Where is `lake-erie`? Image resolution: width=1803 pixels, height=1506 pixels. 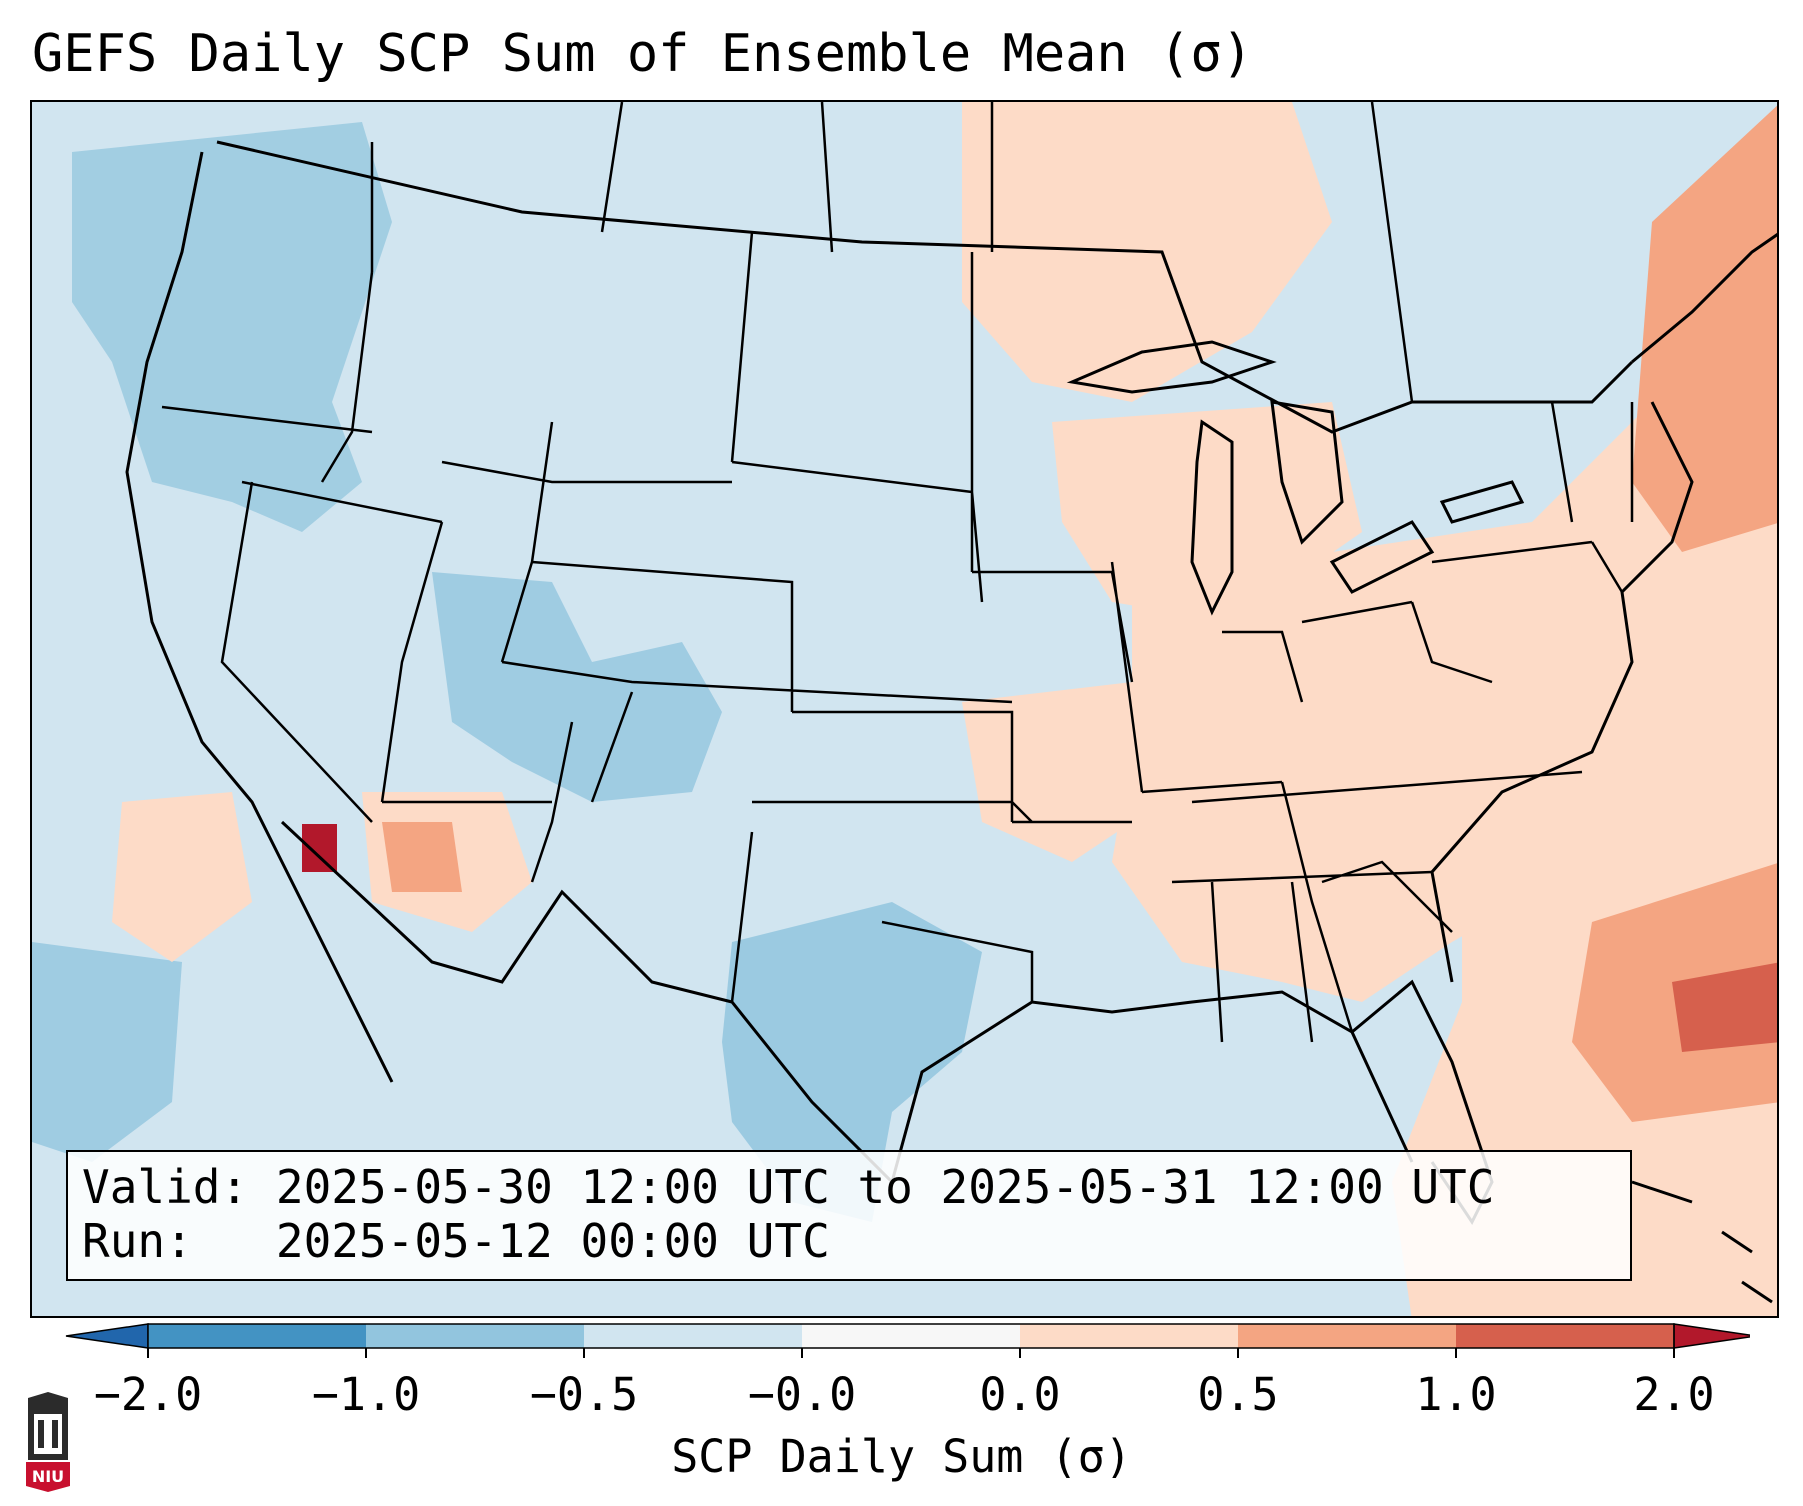 lake-erie is located at coordinates (1382, 557).